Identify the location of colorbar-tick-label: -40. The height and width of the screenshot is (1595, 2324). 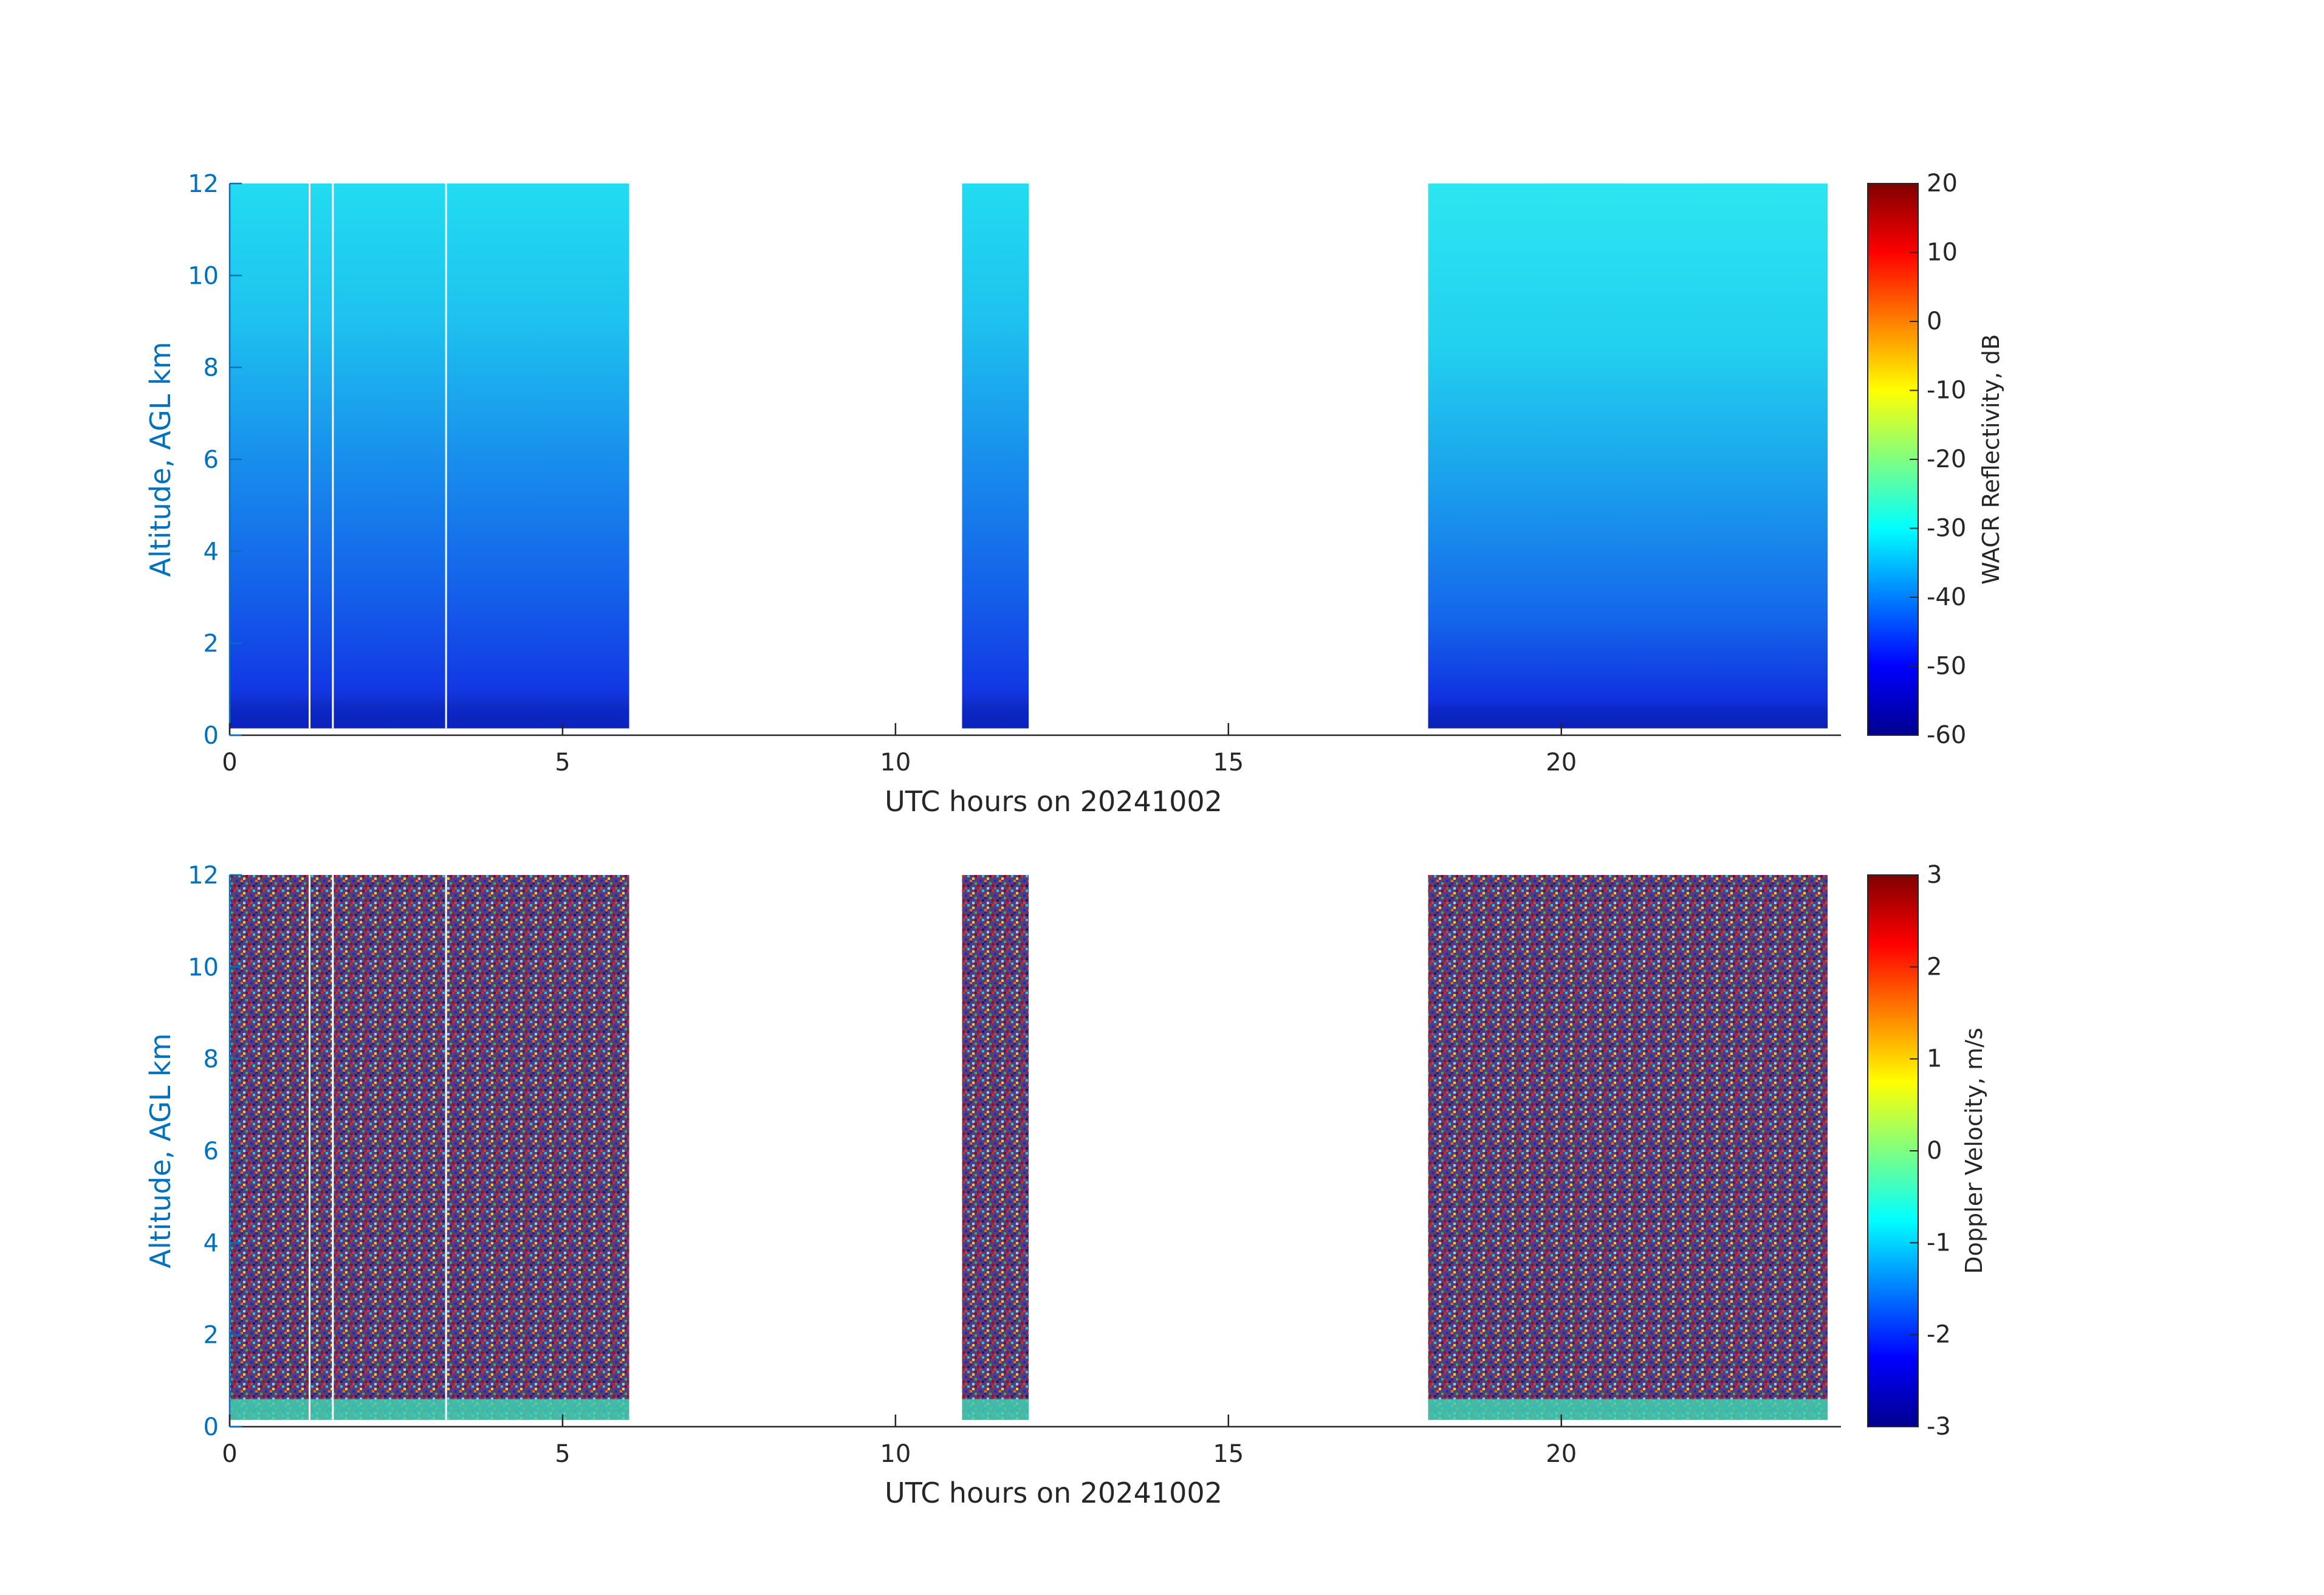
(1946, 597).